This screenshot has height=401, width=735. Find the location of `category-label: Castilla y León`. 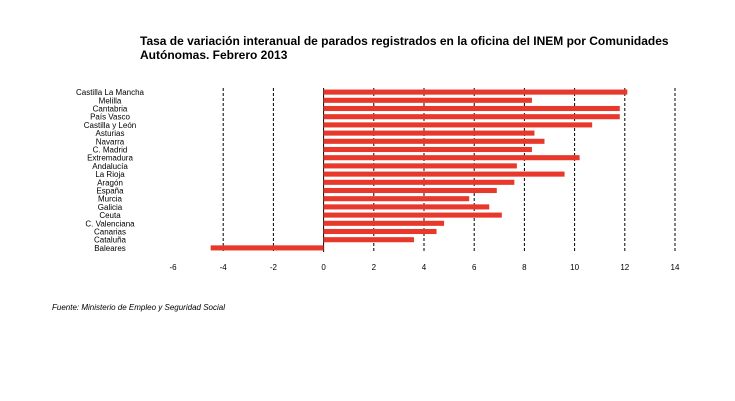

category-label: Castilla y León is located at coordinates (110, 125).